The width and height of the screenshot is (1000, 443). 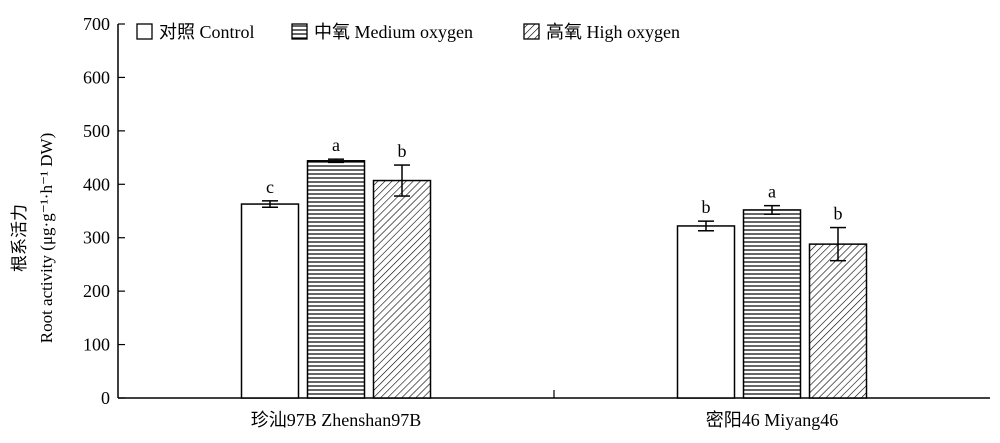 What do you see at coordinates (96, 291) in the screenshot?
I see `y-tick-label: 200` at bounding box center [96, 291].